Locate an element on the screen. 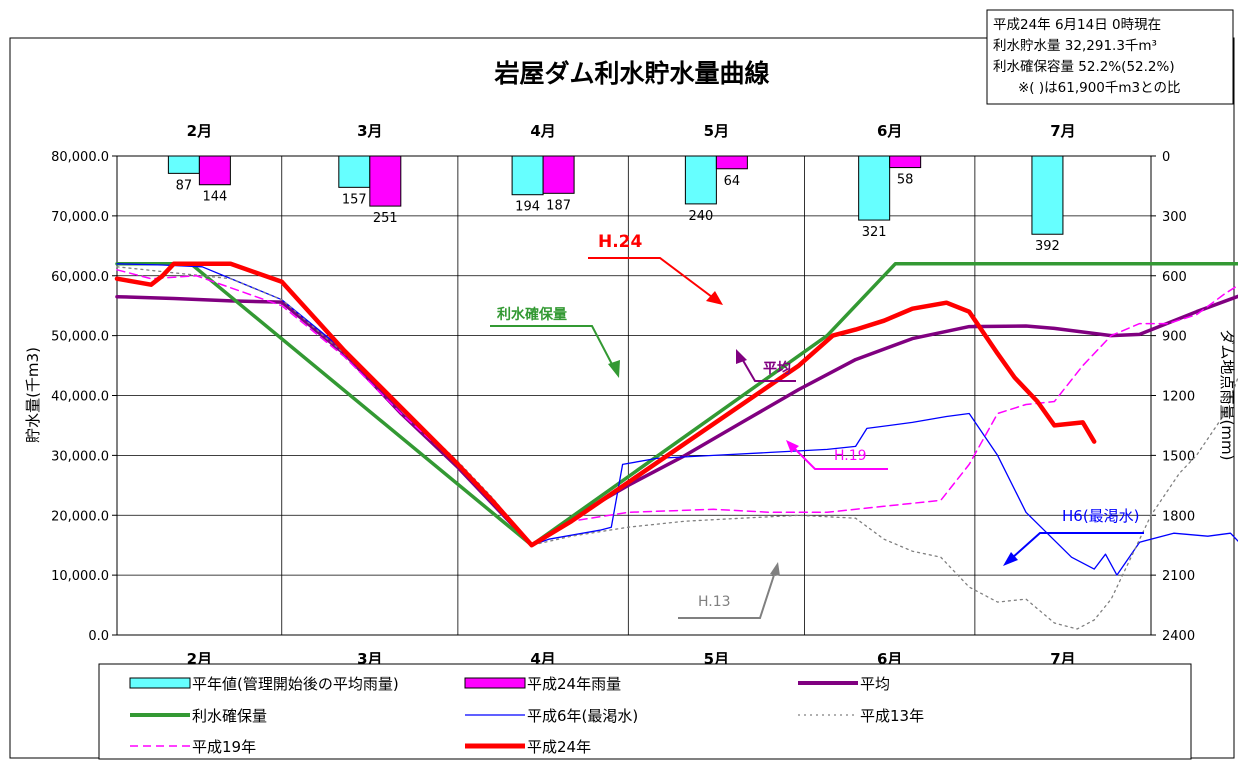 This screenshot has height=760, width=1238. annotation-h19: H.19 is located at coordinates (837, 455).